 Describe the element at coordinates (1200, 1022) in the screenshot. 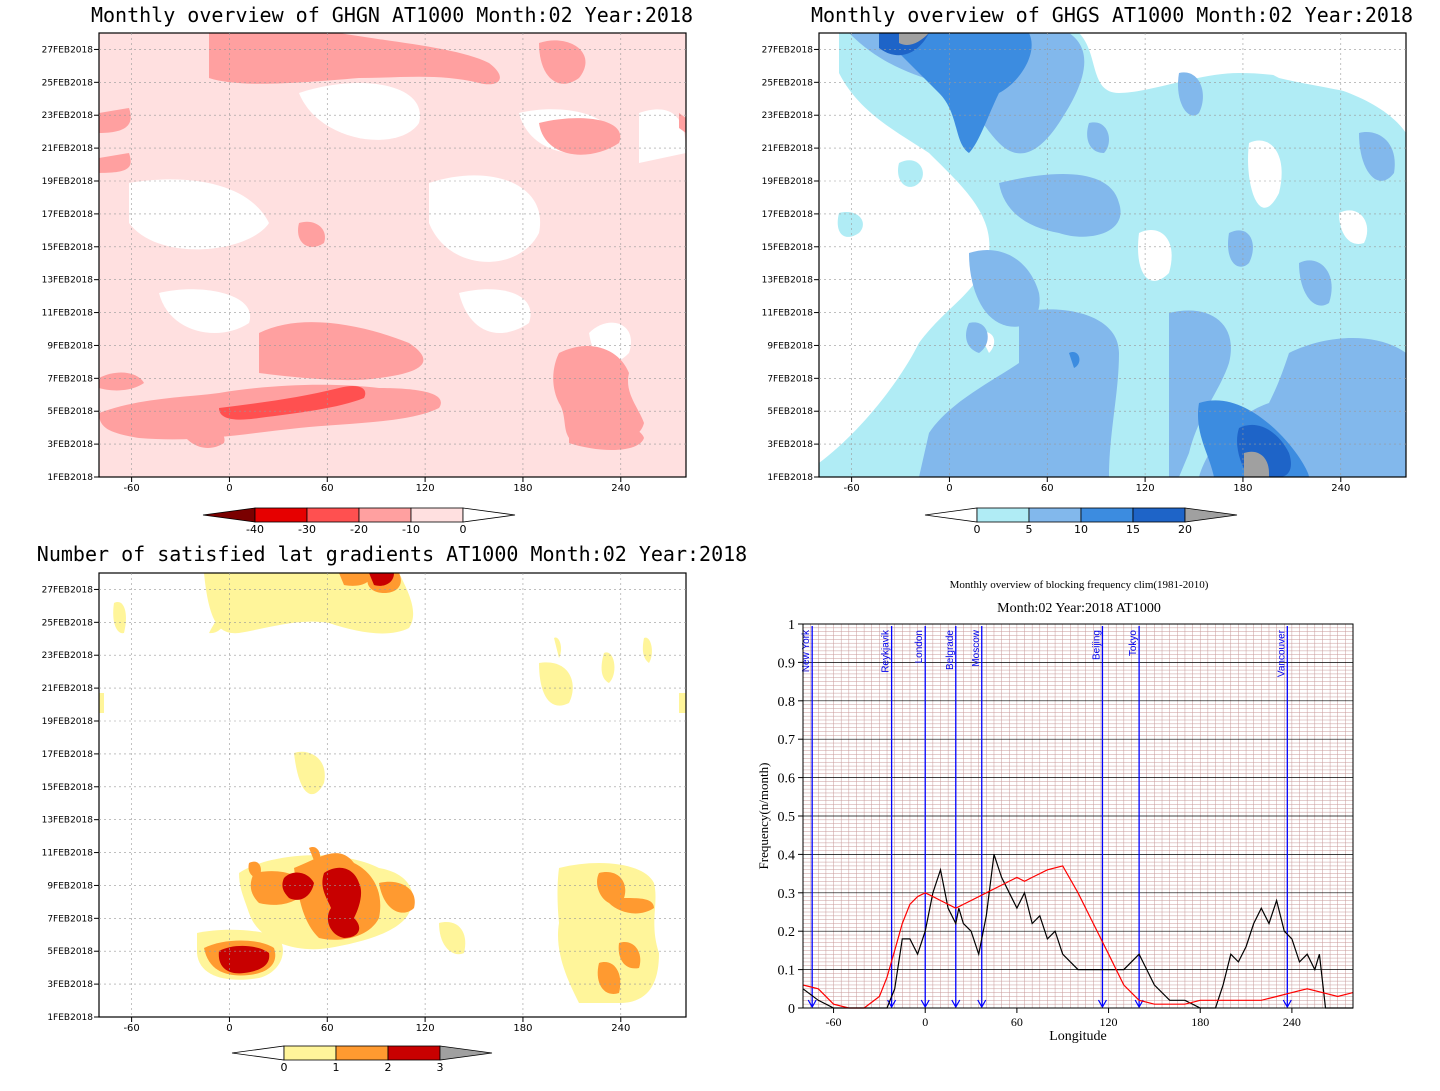

I see `x-tick-label: 180` at that location.